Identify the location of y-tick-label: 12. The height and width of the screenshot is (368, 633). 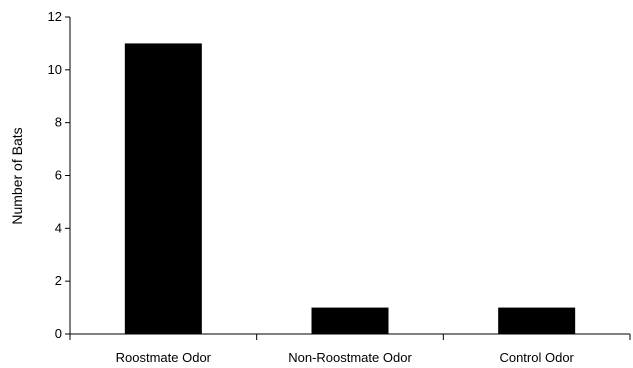
(55, 16).